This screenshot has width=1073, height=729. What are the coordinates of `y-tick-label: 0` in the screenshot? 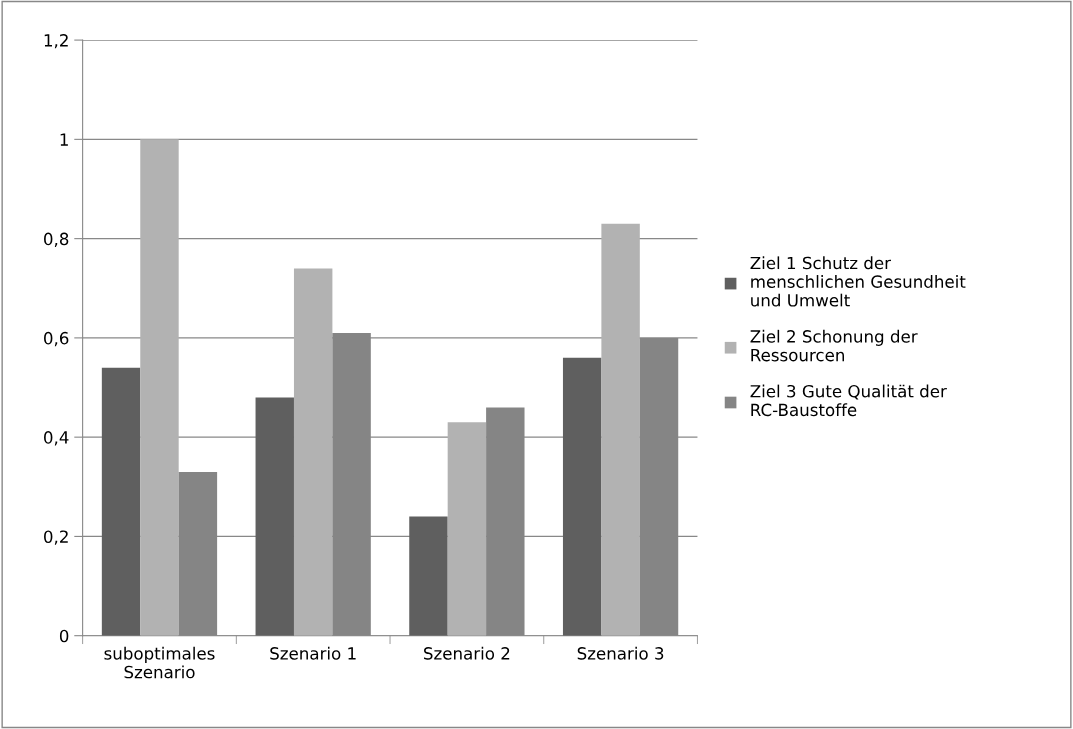 It's located at (64, 636).